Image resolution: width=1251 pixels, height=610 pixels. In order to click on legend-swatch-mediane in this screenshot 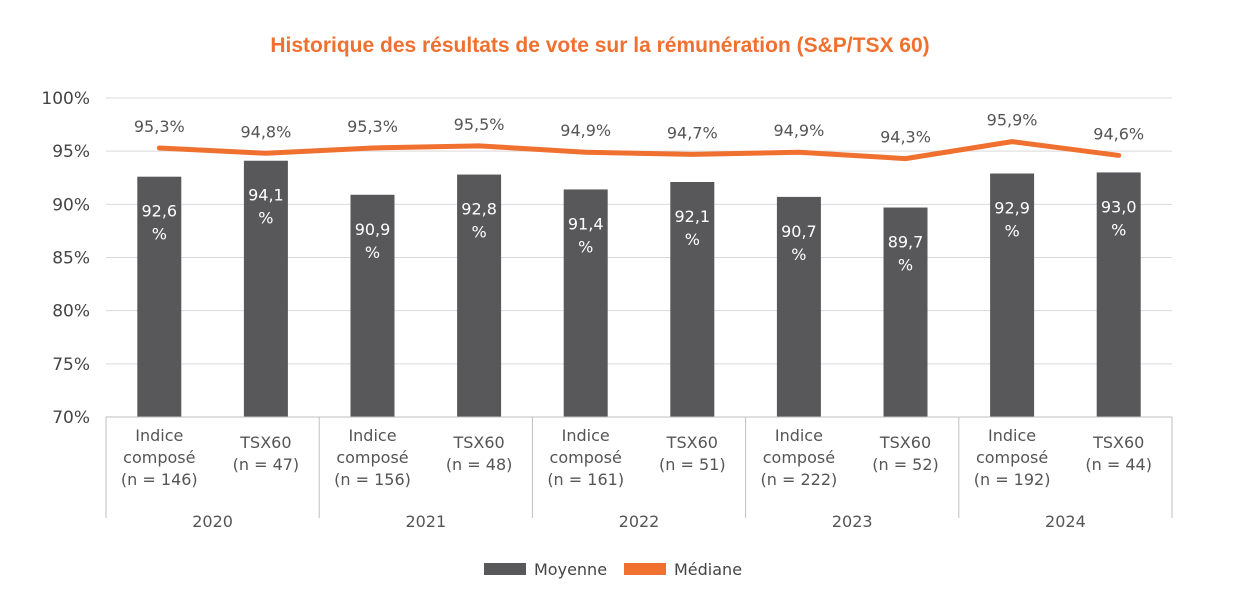, I will do `click(645, 569)`.